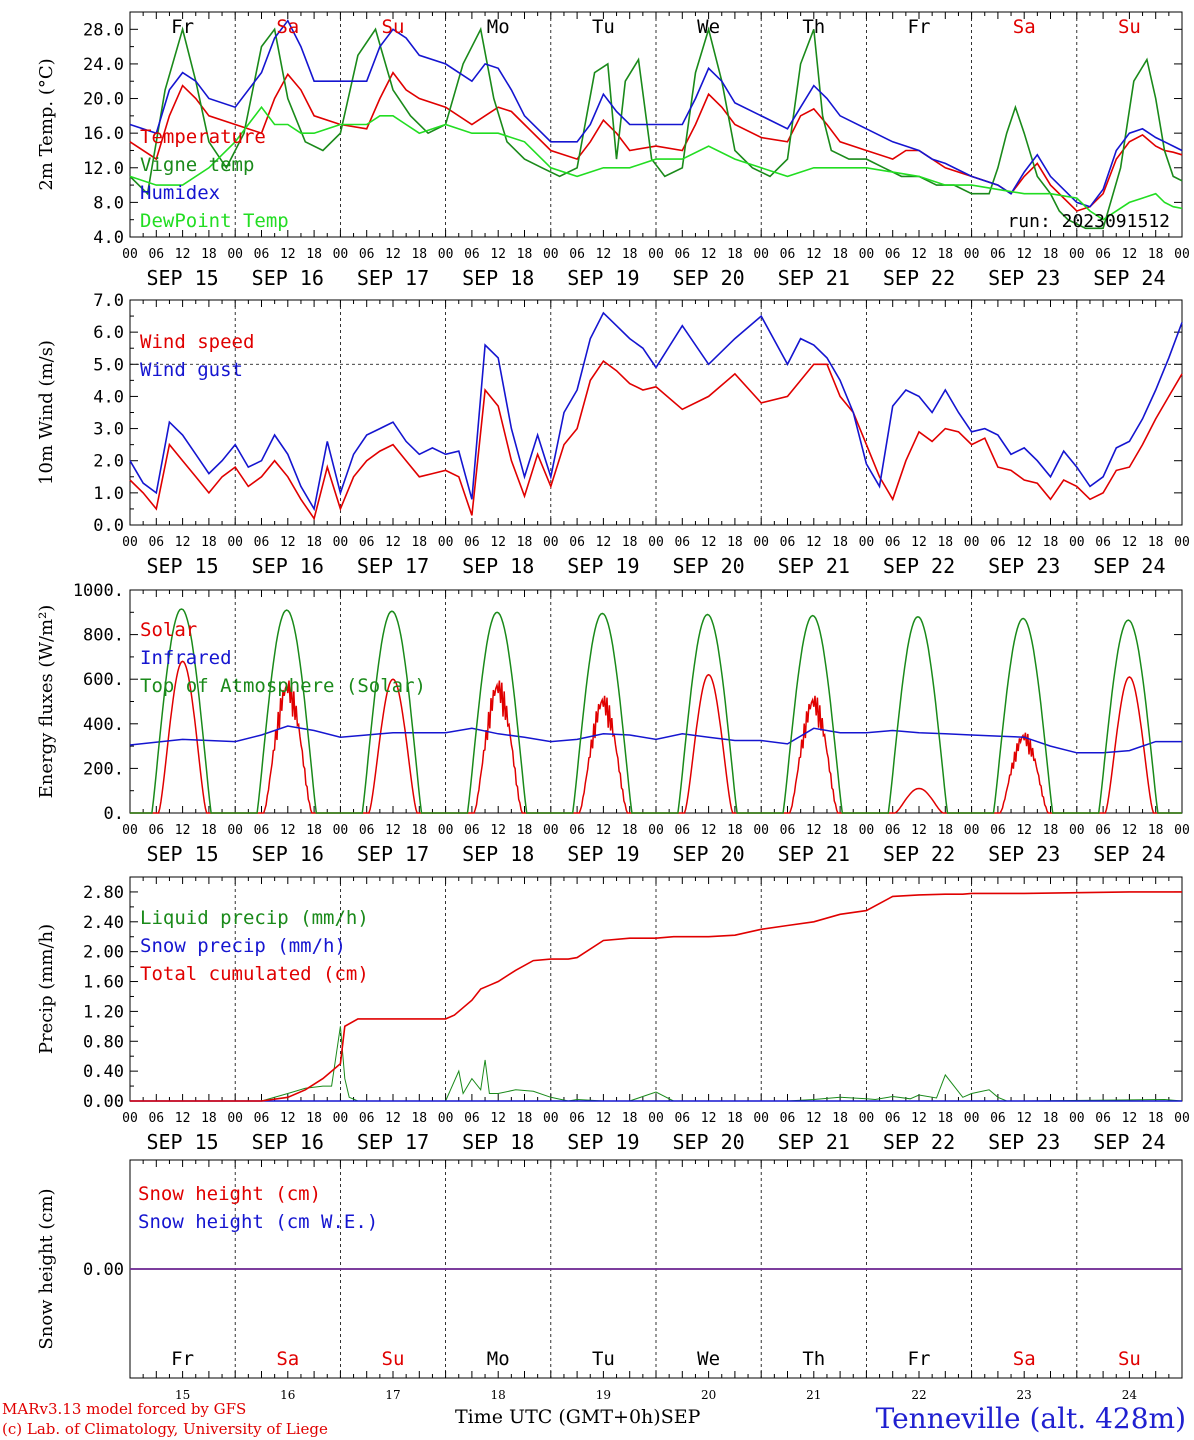  Describe the element at coordinates (283, 686) in the screenshot. I see `energy-legend-2: Top of Atmosphere (Solar)` at that location.